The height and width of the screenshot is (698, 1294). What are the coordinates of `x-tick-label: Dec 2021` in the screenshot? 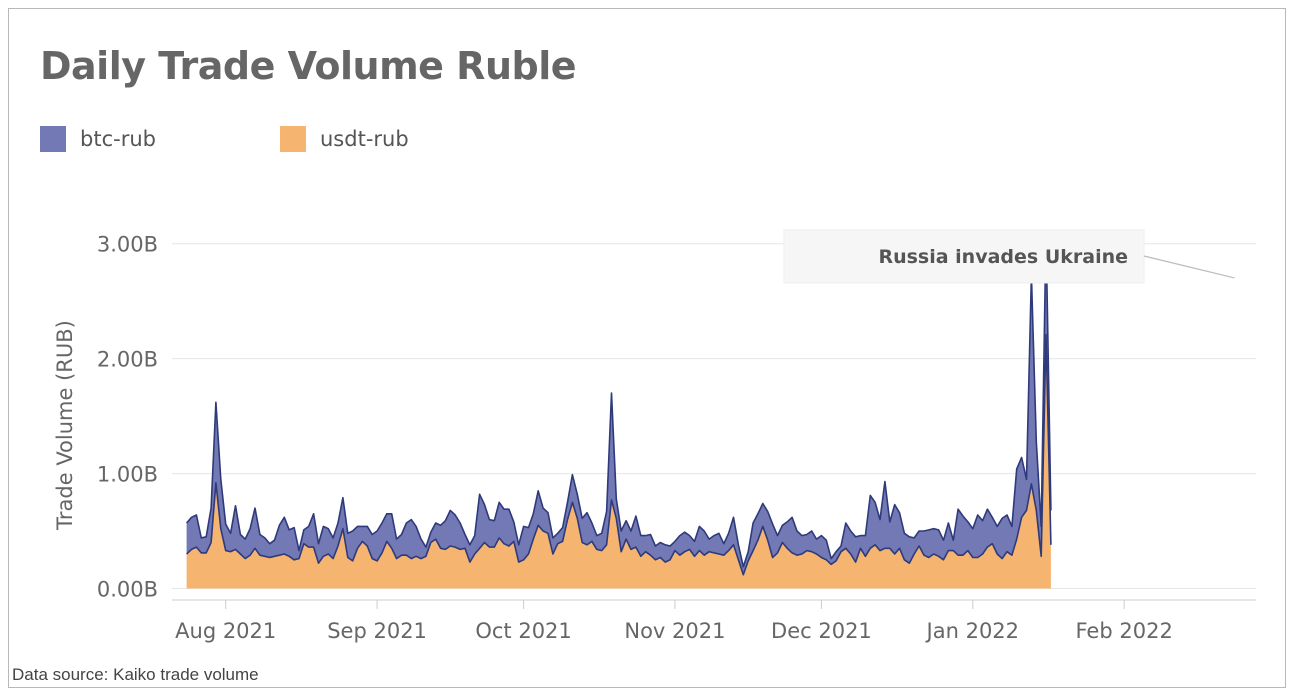 It's located at (821, 631).